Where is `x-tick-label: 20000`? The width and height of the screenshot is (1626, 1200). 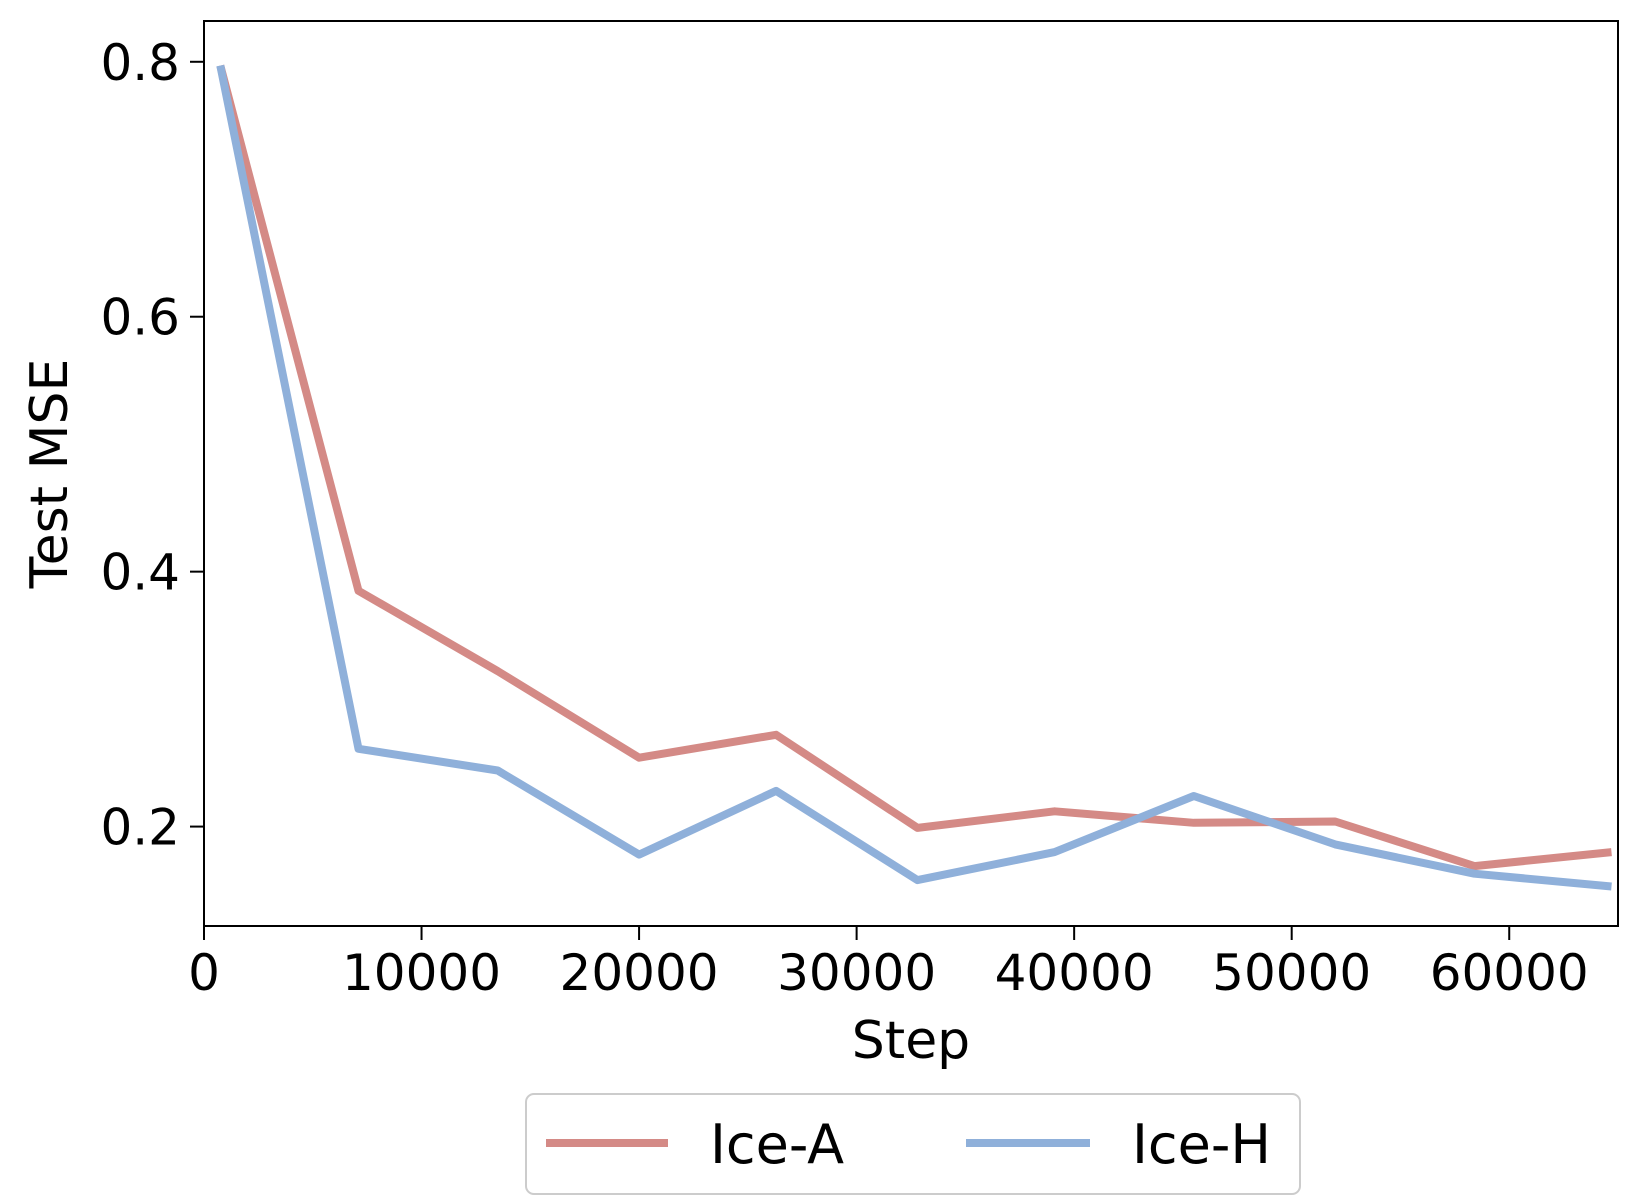 x-tick-label: 20000 is located at coordinates (639, 973).